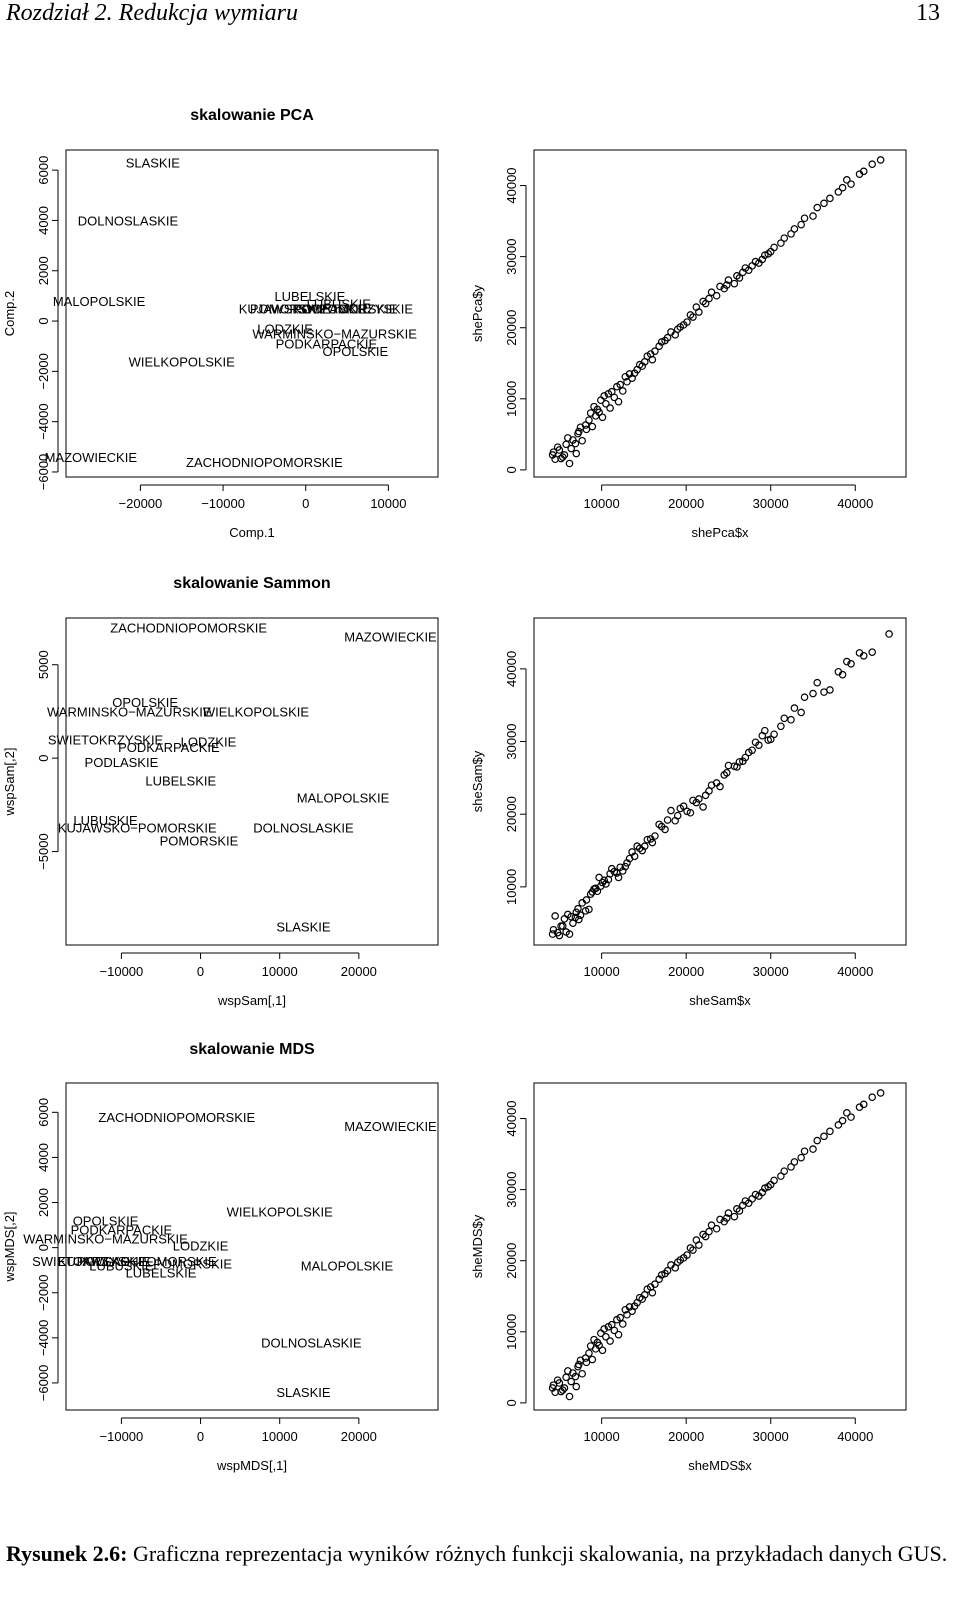 The width and height of the screenshot is (960, 1601). What do you see at coordinates (169, 747) in the screenshot?
I see `panel3-voivodeship-label: PODKARPACKIE` at bounding box center [169, 747].